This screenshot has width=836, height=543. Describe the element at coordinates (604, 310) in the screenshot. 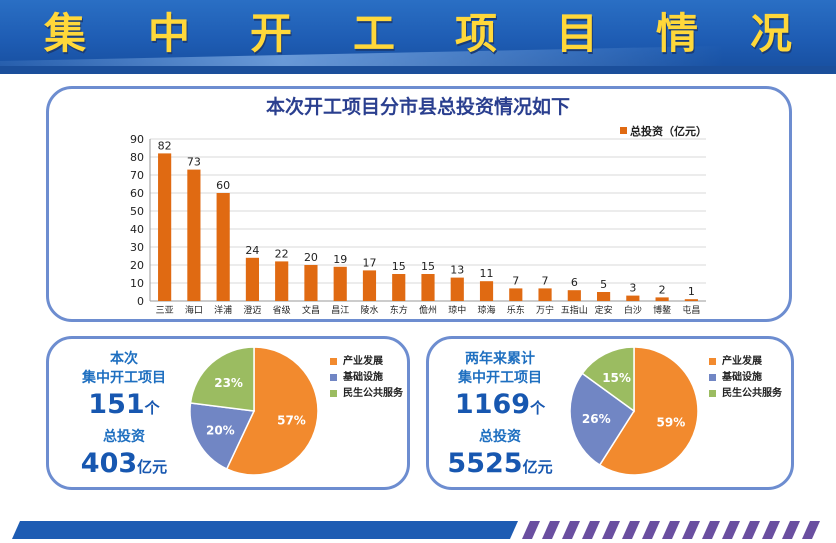

I see `x-tick-label: 定安` at that location.